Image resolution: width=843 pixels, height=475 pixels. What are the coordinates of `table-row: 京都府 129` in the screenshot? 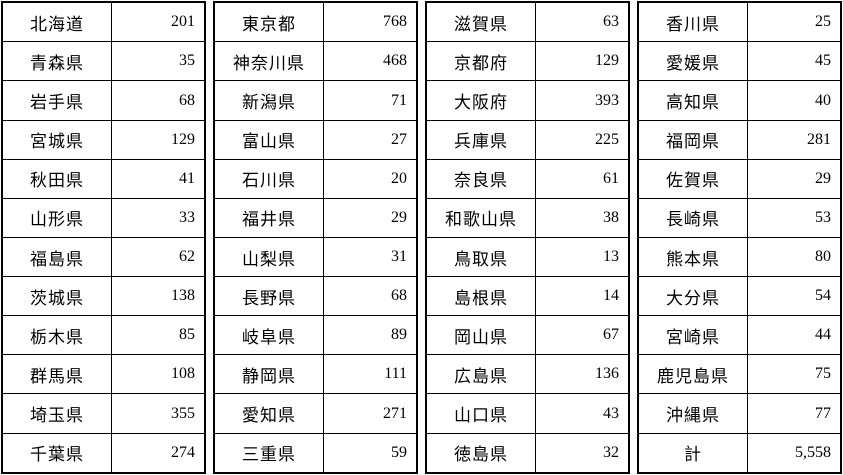 It's located at (527, 61).